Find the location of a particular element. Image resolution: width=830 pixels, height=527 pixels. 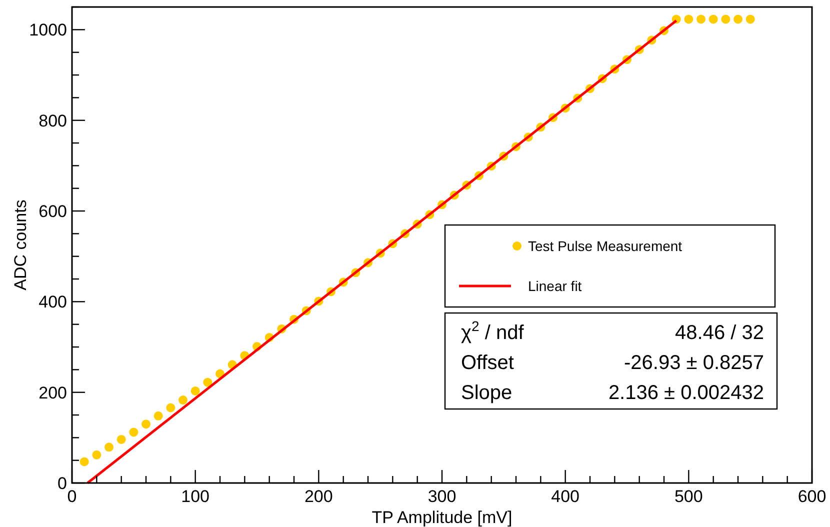

y-tick-label: 200 is located at coordinates (52, 392).